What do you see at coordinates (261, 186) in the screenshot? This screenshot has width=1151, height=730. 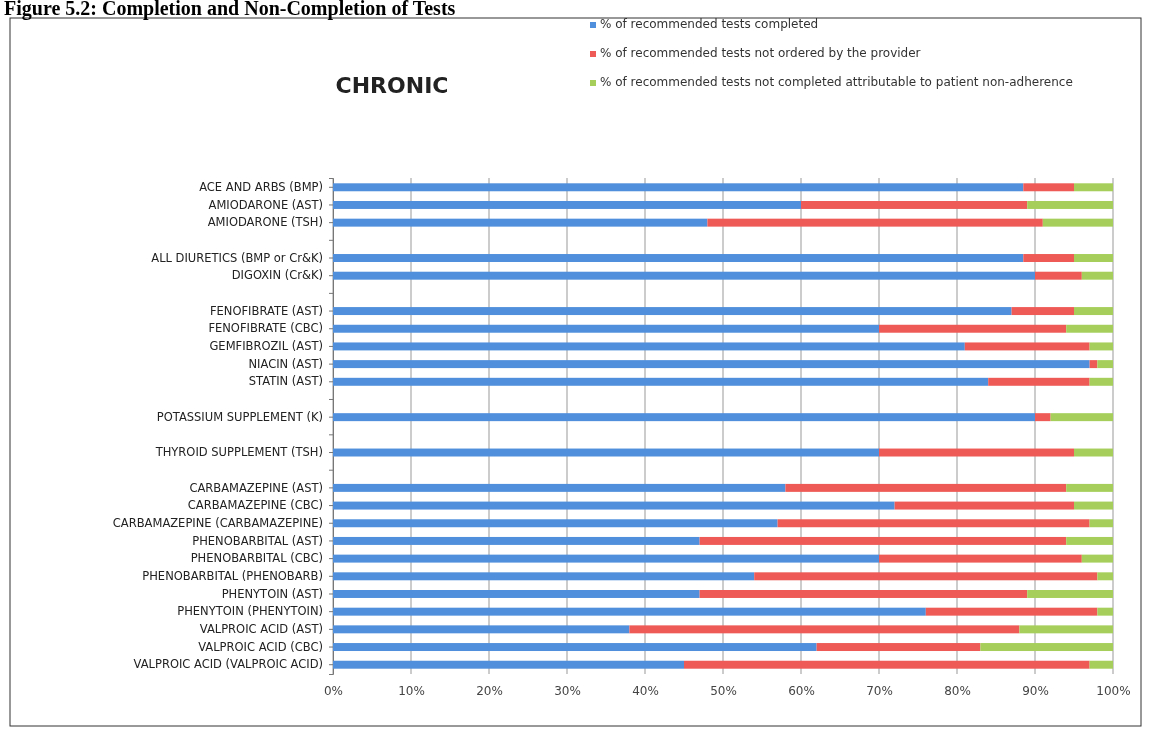 I see `y-tick-label: ACE AND ARBS (BMP)` at bounding box center [261, 186].